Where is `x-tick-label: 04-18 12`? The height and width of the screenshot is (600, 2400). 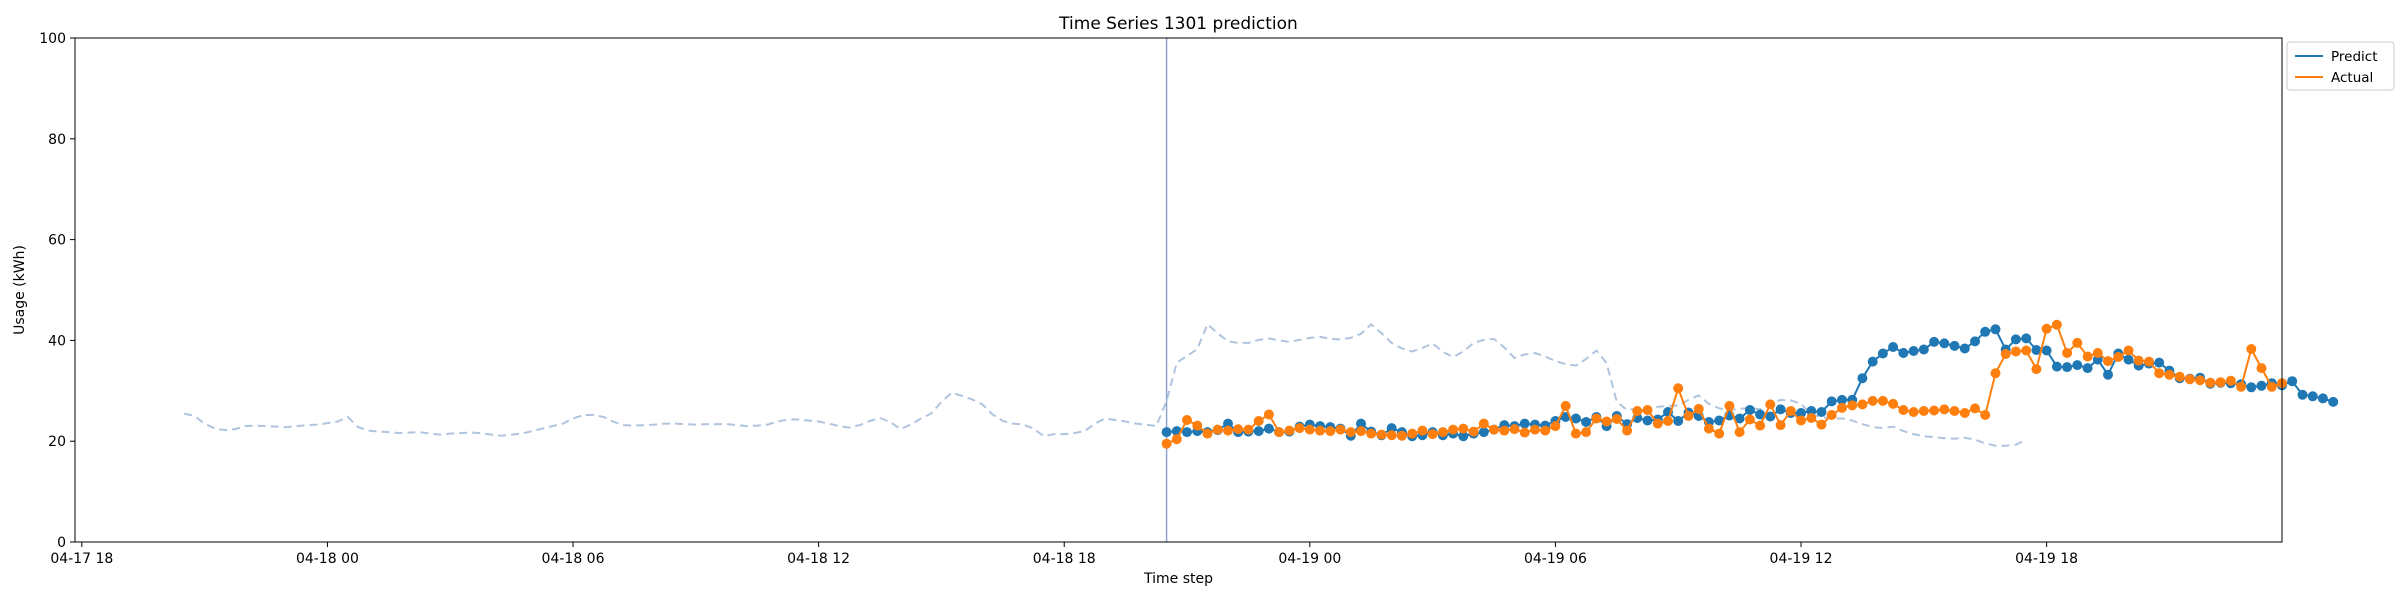 x-tick-label: 04-18 12 is located at coordinates (818, 559).